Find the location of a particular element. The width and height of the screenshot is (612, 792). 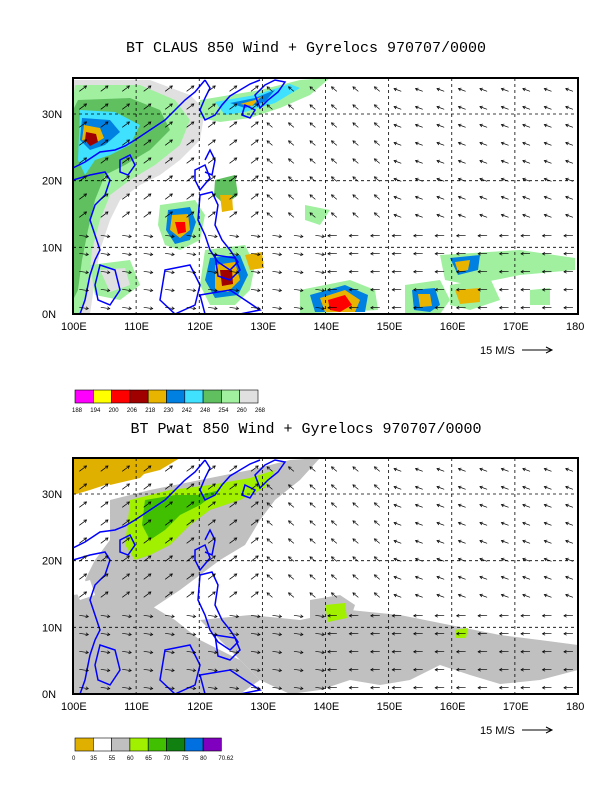

colorbar: 0 35 55 60 65 70 75 80 70.62 is located at coordinates (153, 749).